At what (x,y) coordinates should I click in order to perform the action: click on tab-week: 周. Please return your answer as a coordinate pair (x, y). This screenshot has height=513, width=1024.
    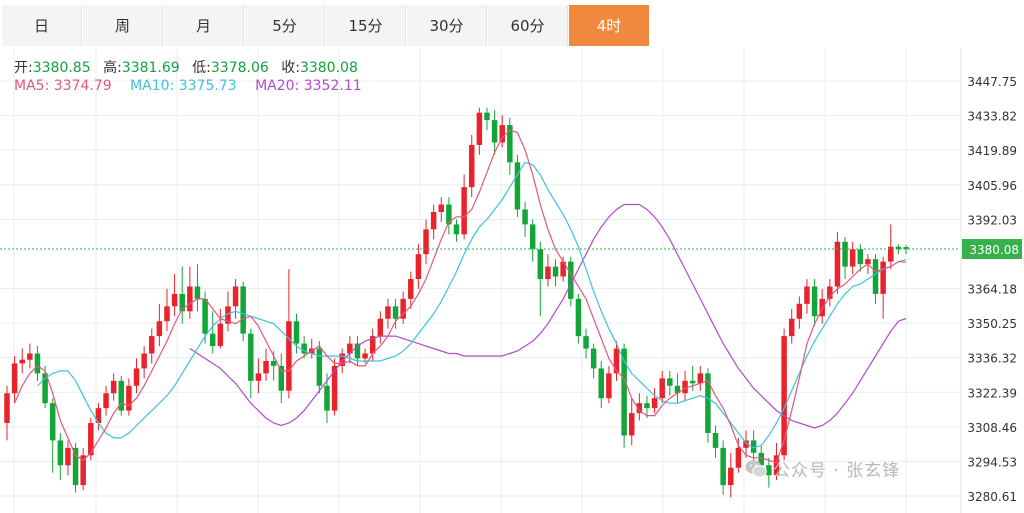
    Looking at the image, I should click on (123, 25).